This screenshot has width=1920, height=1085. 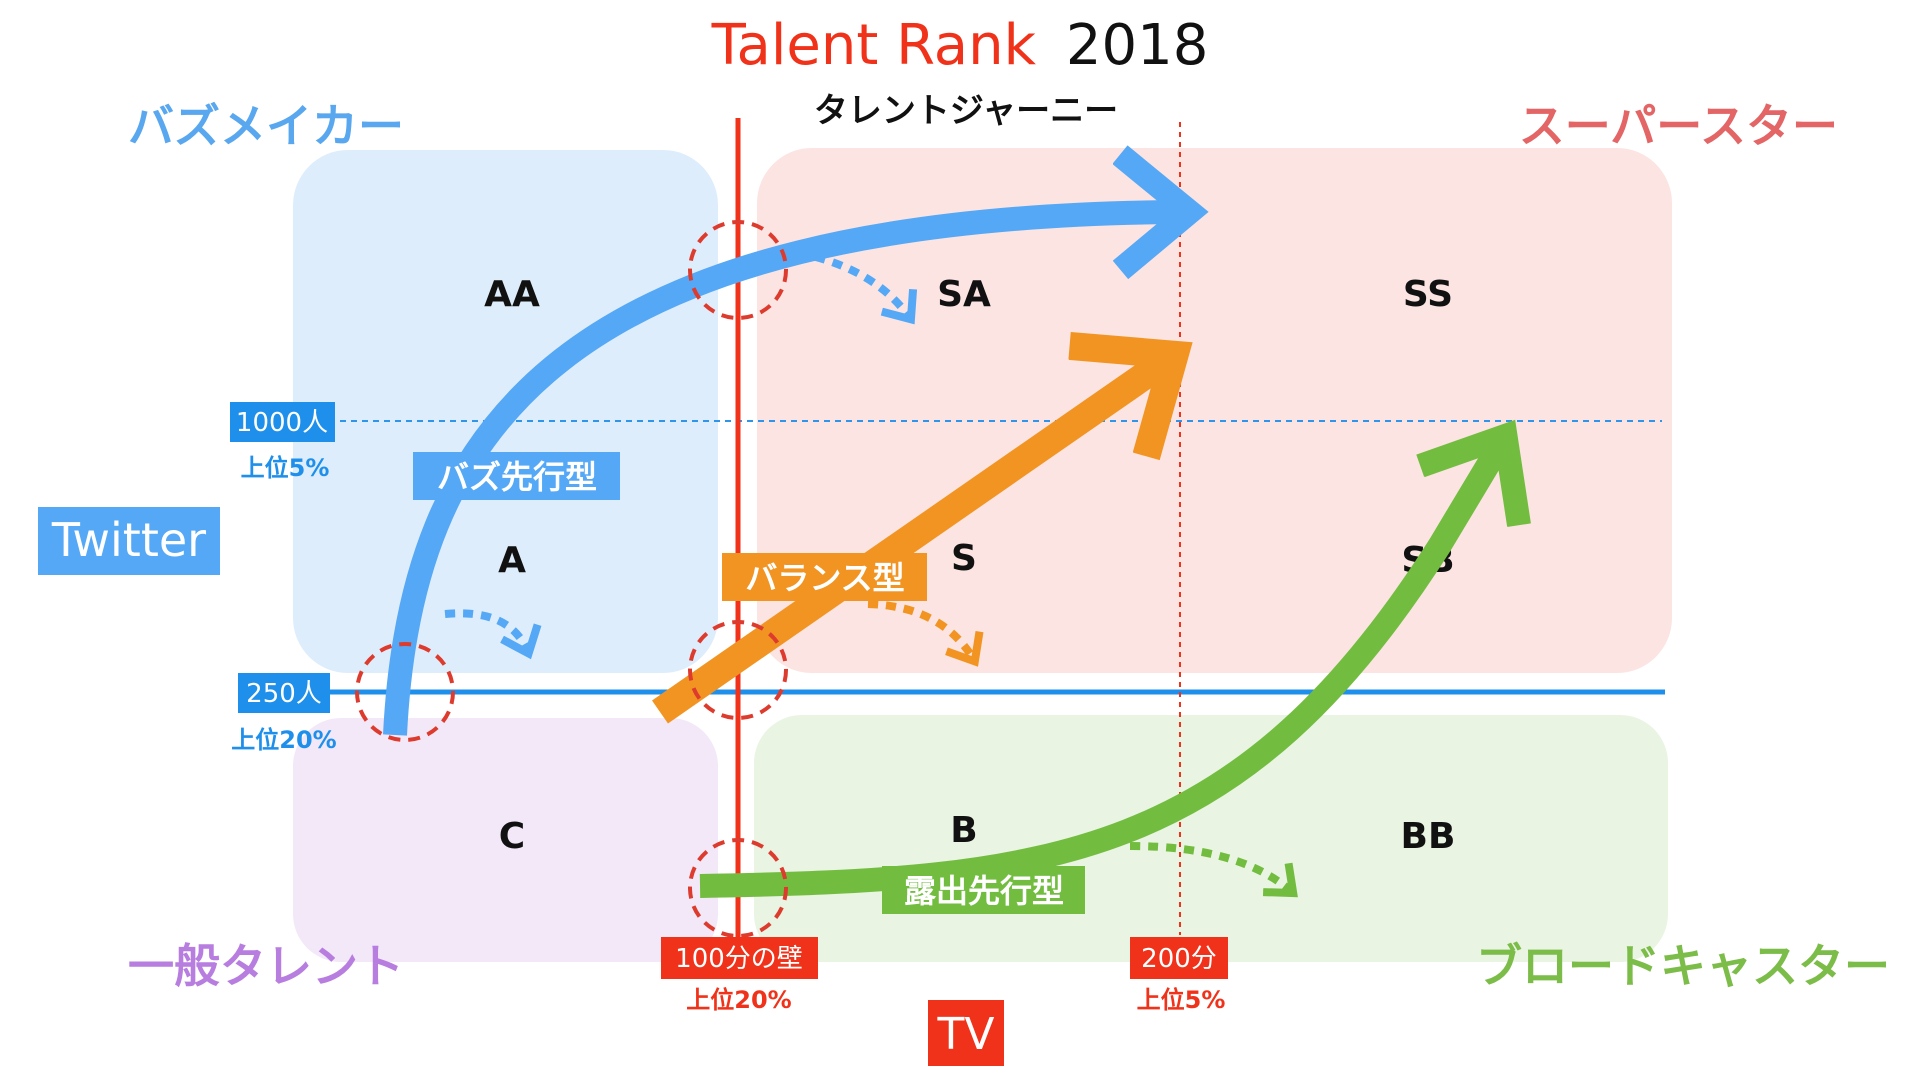 What do you see at coordinates (486, 630) in the screenshot?
I see `buzz-dotted-arrow-lower` at bounding box center [486, 630].